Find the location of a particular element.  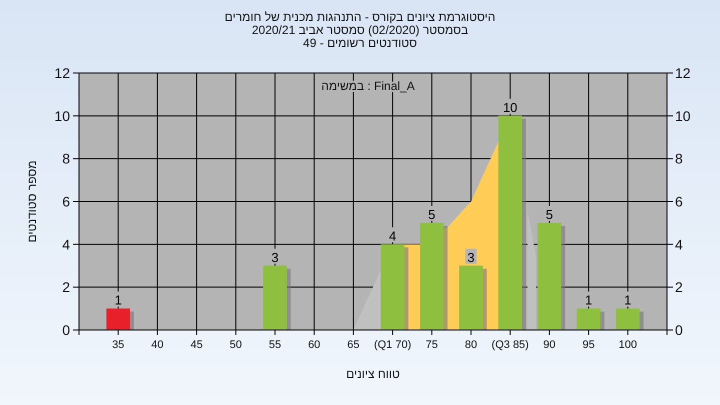

y-tick-label: 6 is located at coordinates (66, 202).